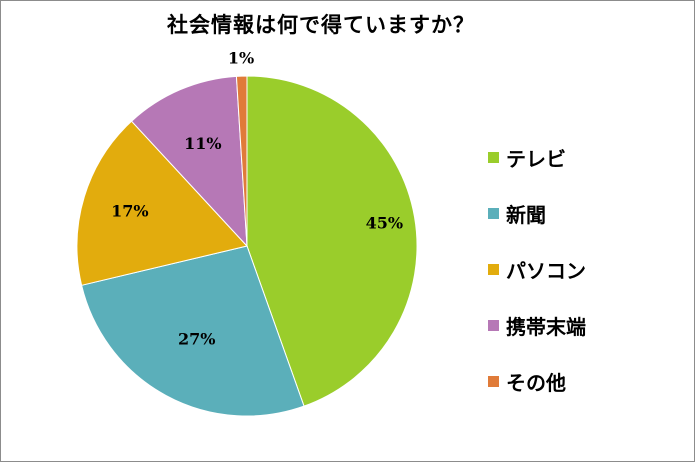 Image resolution: width=695 pixels, height=462 pixels. Describe the element at coordinates (536, 382) in the screenshot. I see `legend-label-other: その他` at that location.